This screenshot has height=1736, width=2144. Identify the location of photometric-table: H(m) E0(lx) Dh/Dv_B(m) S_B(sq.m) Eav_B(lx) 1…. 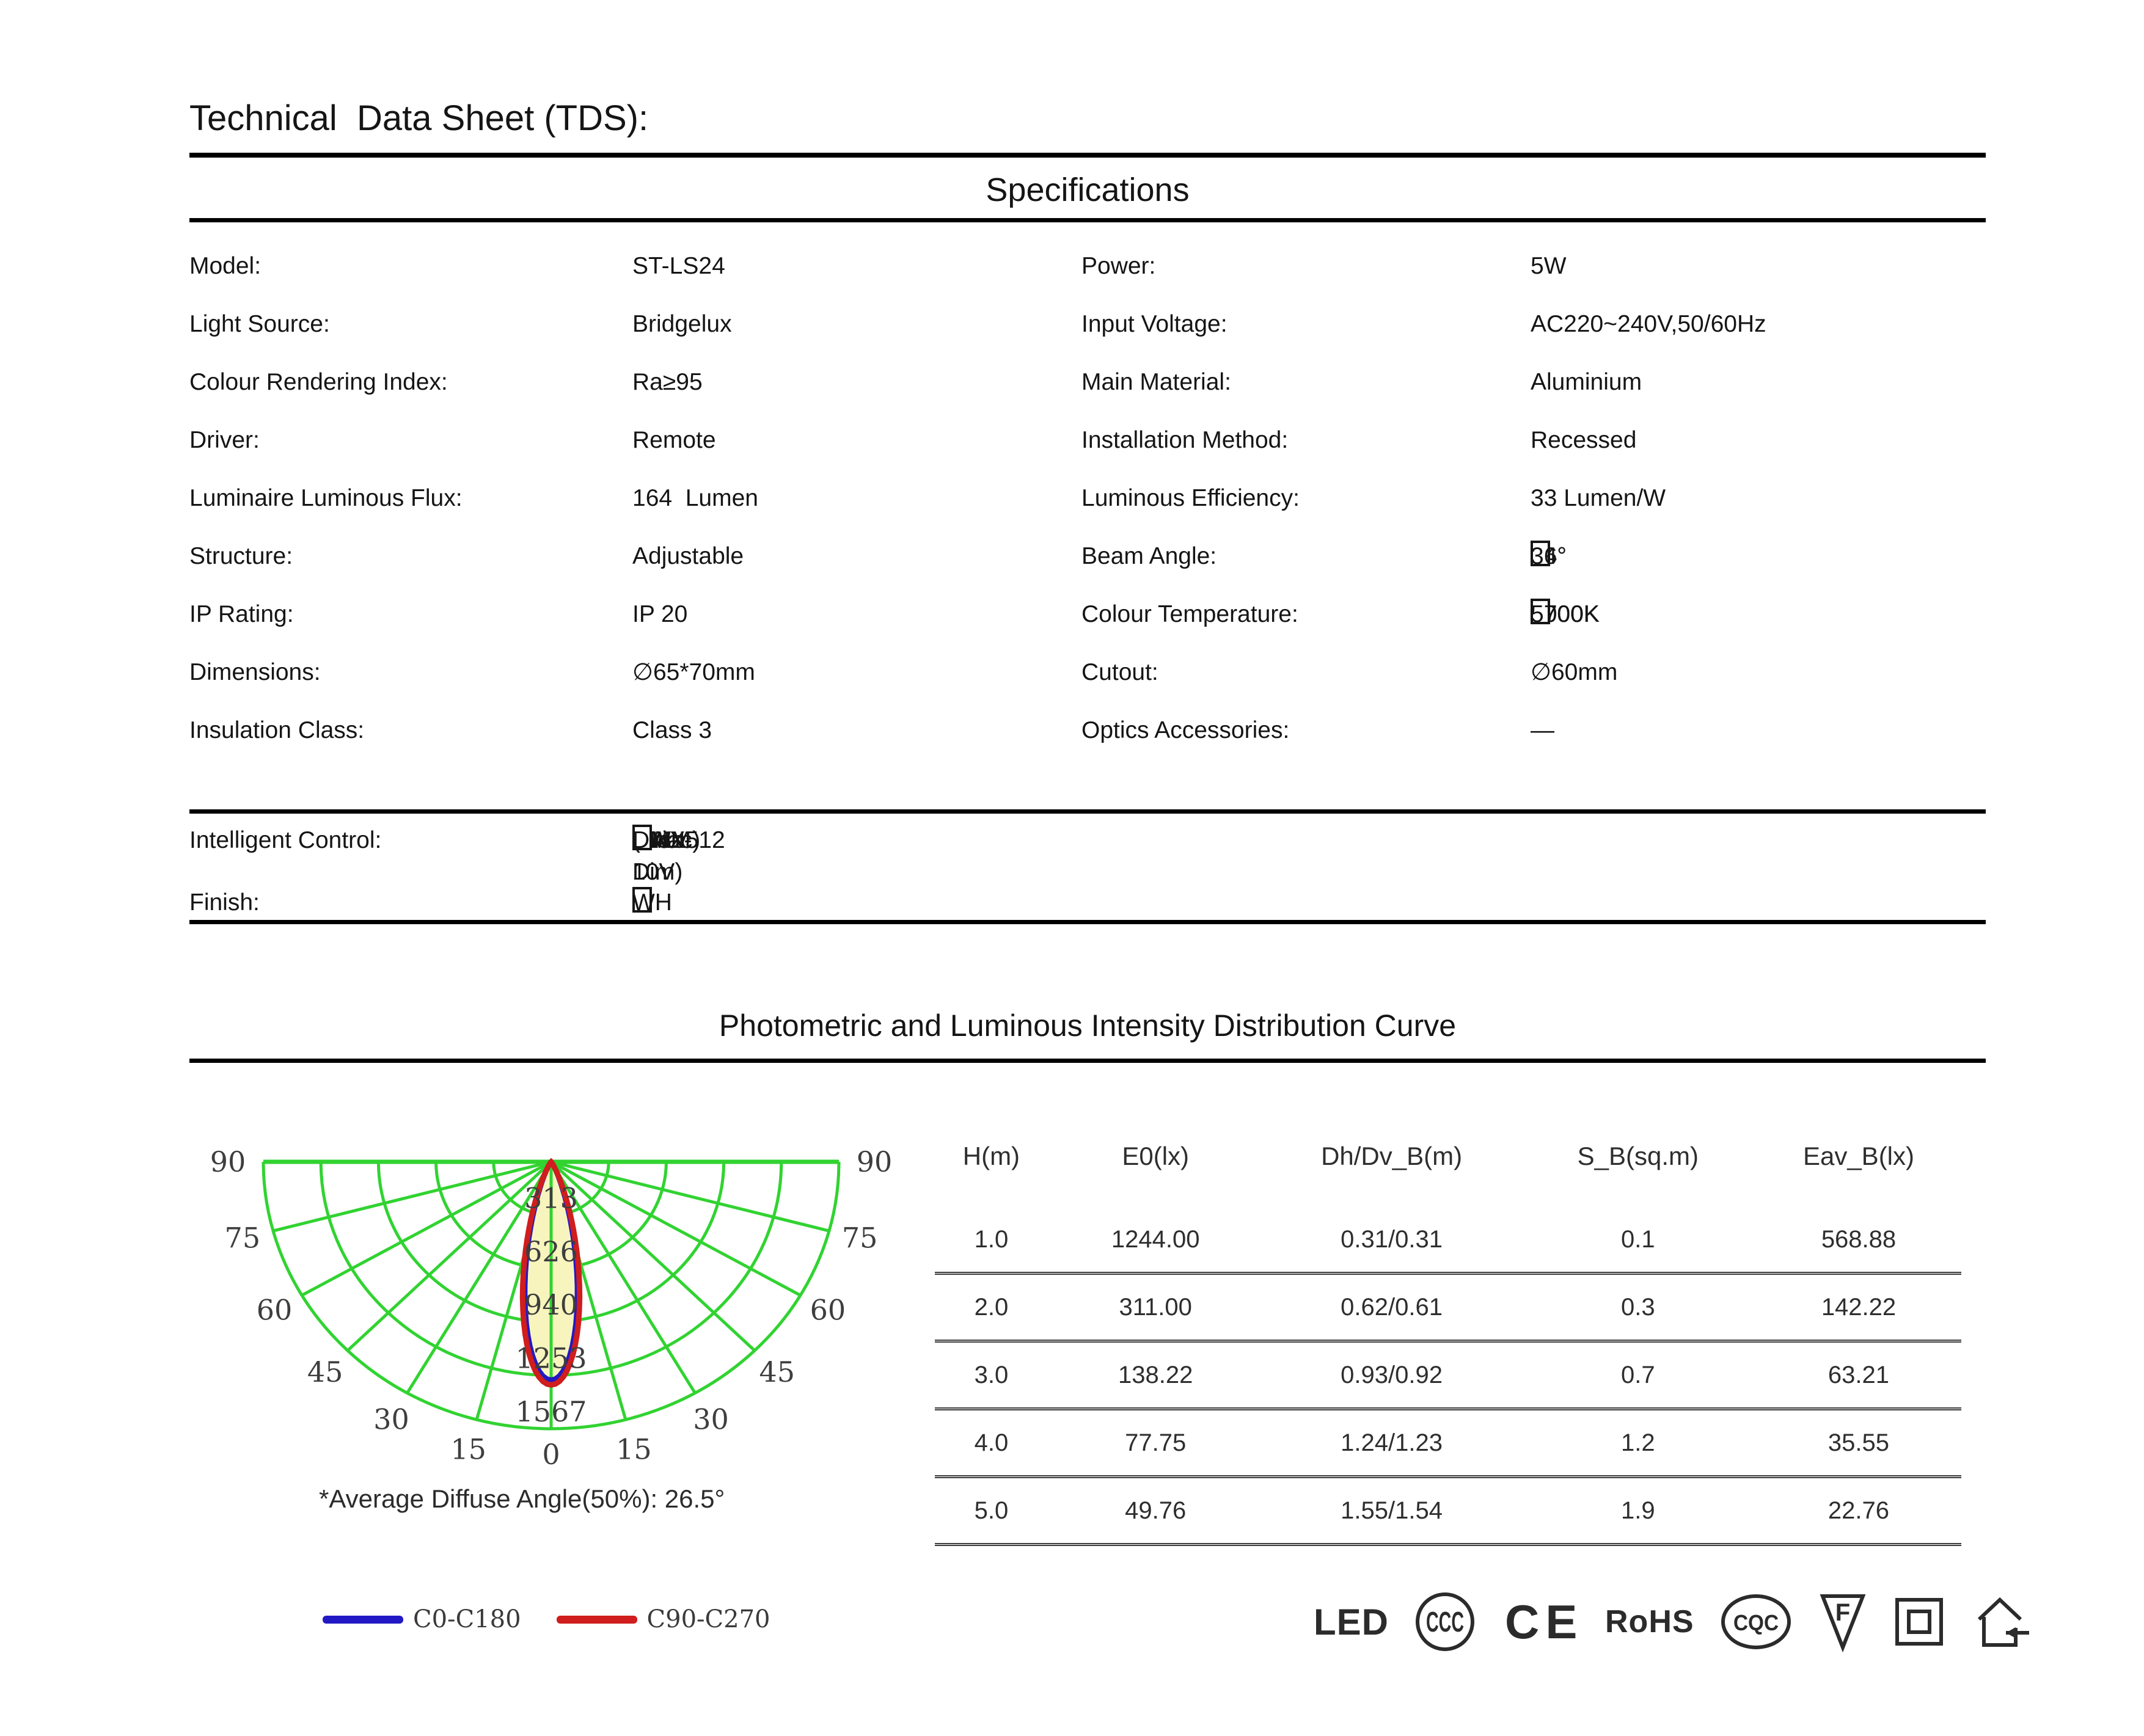
(1448, 1341).